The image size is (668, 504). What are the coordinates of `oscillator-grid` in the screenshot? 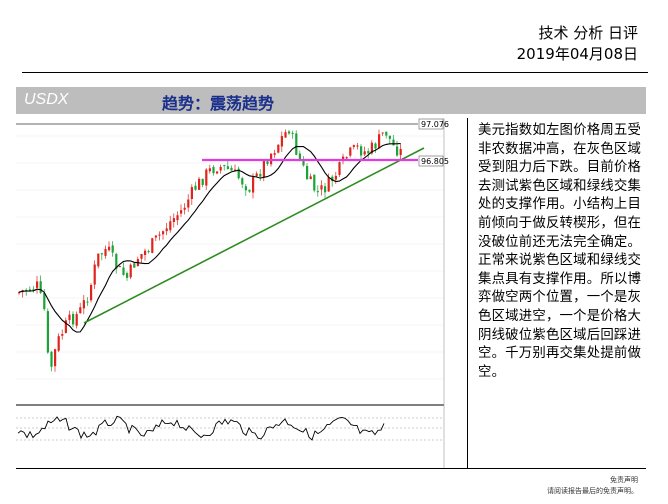 It's located at (230, 429).